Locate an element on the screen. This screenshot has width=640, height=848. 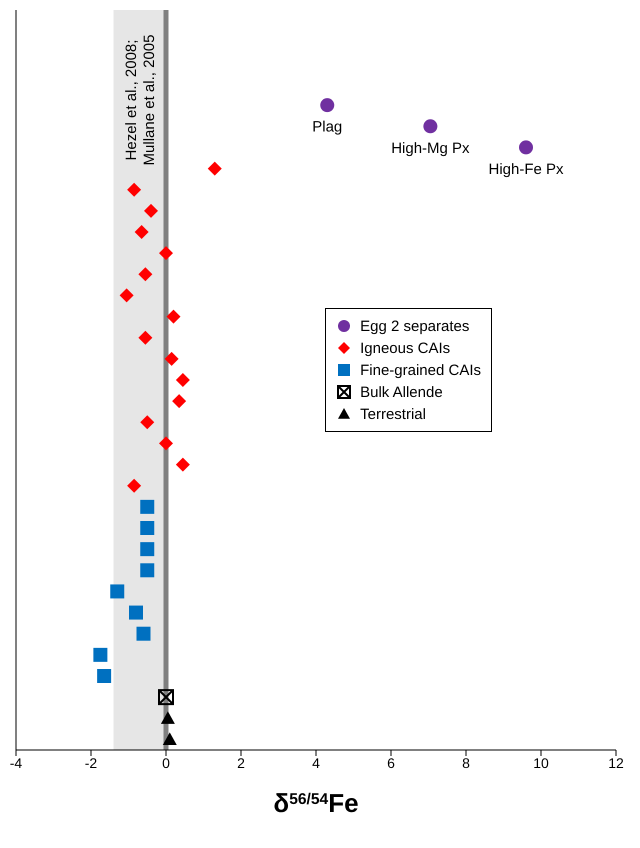
x-tick-label: 0 is located at coordinates (166, 762).